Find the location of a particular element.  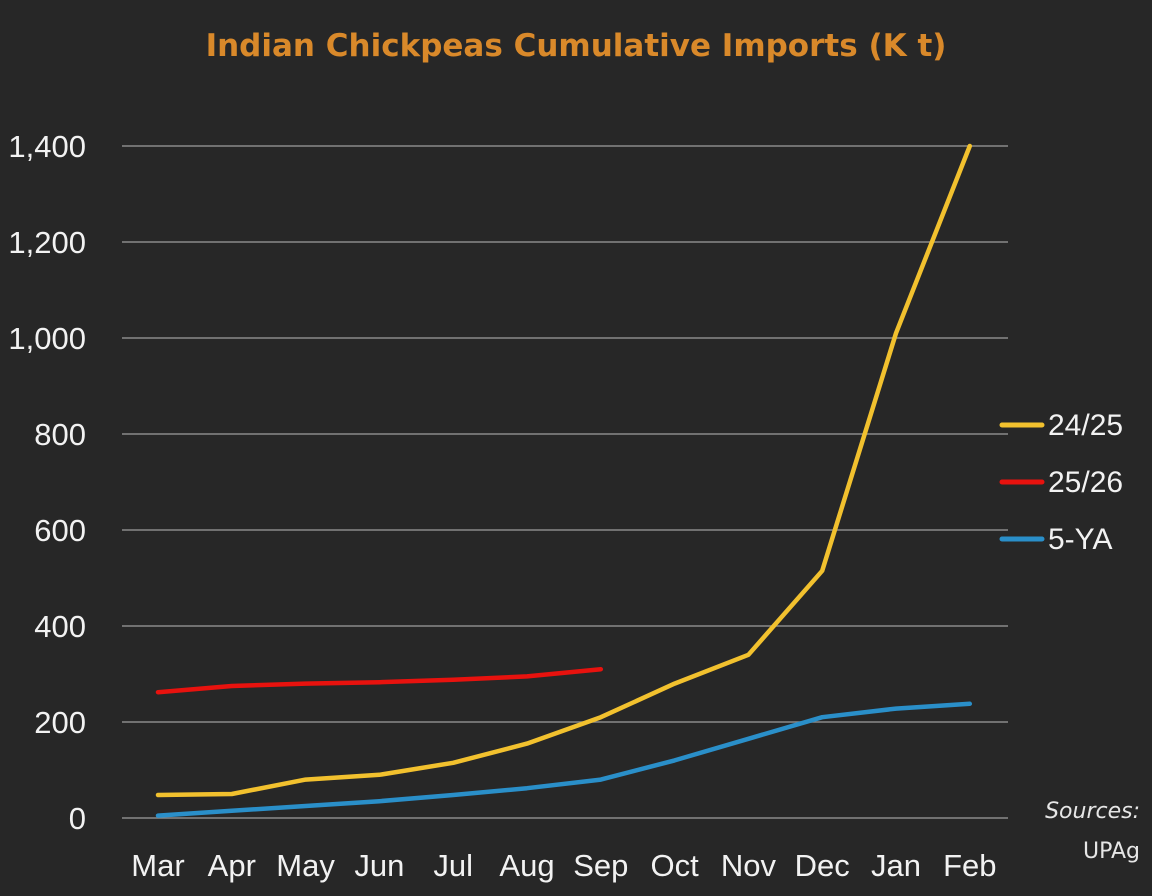

legend-label: 5-YA is located at coordinates (1080, 539).